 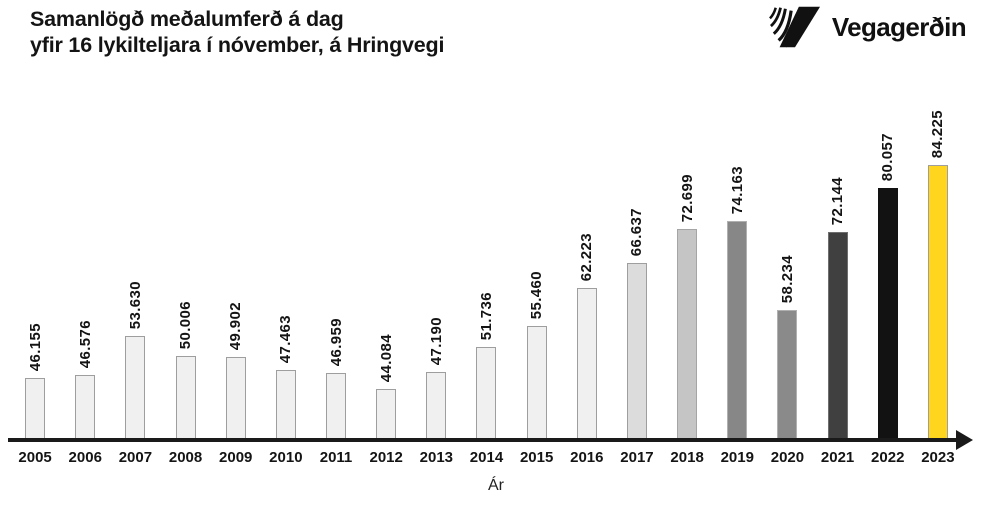 I want to click on x-tick-2013: 2013, so click(x=436, y=457).